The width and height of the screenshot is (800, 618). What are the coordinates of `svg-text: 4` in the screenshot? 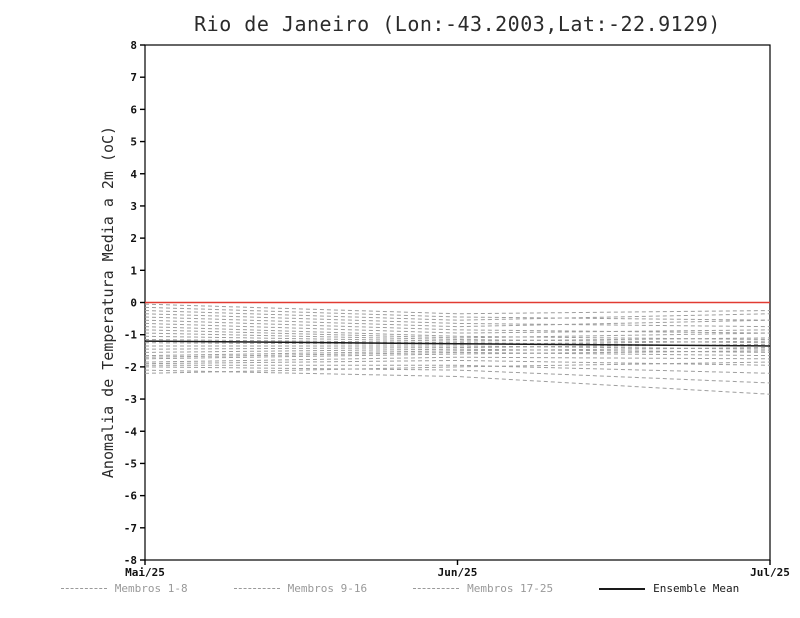 It's located at (133, 174).